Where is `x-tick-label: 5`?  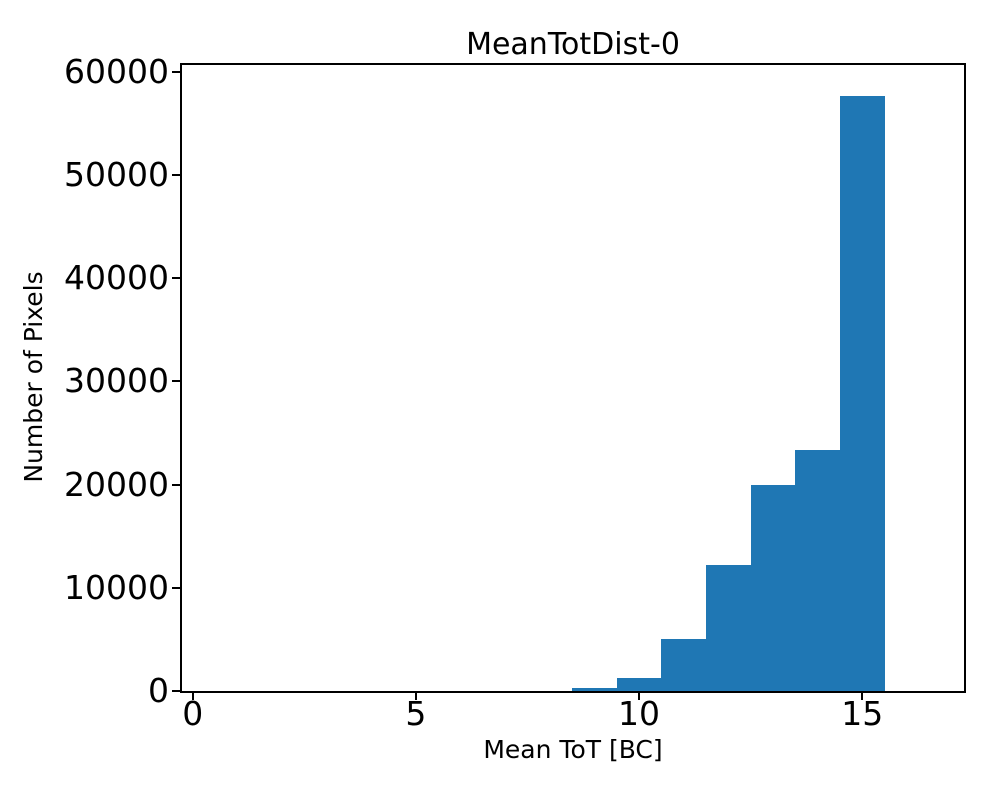
x-tick-label: 5 is located at coordinates (416, 713).